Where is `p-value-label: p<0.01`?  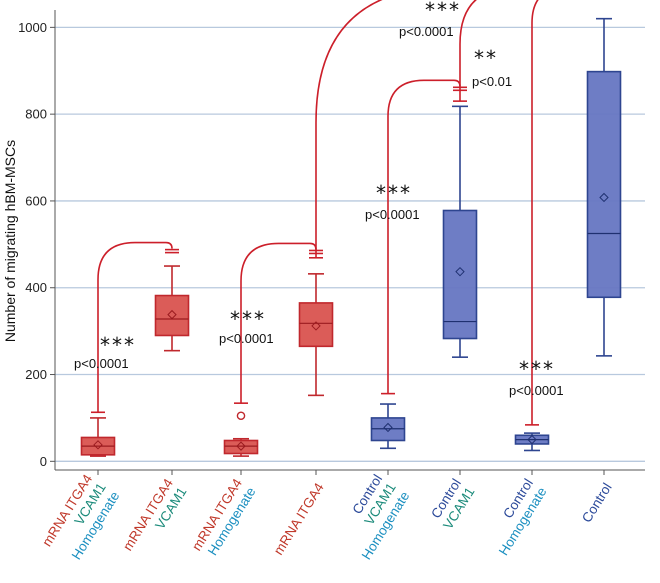
p-value-label: p<0.01 is located at coordinates (492, 81).